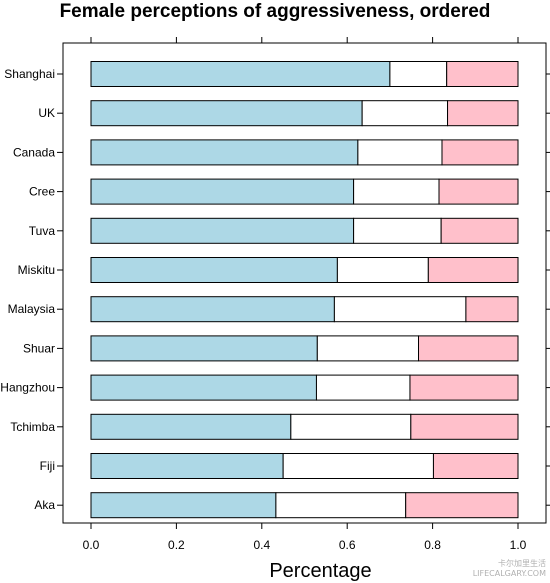 Image resolution: width=550 pixels, height=583 pixels. Describe the element at coordinates (27, 388) in the screenshot. I see `category-label: Hangzhou` at that location.